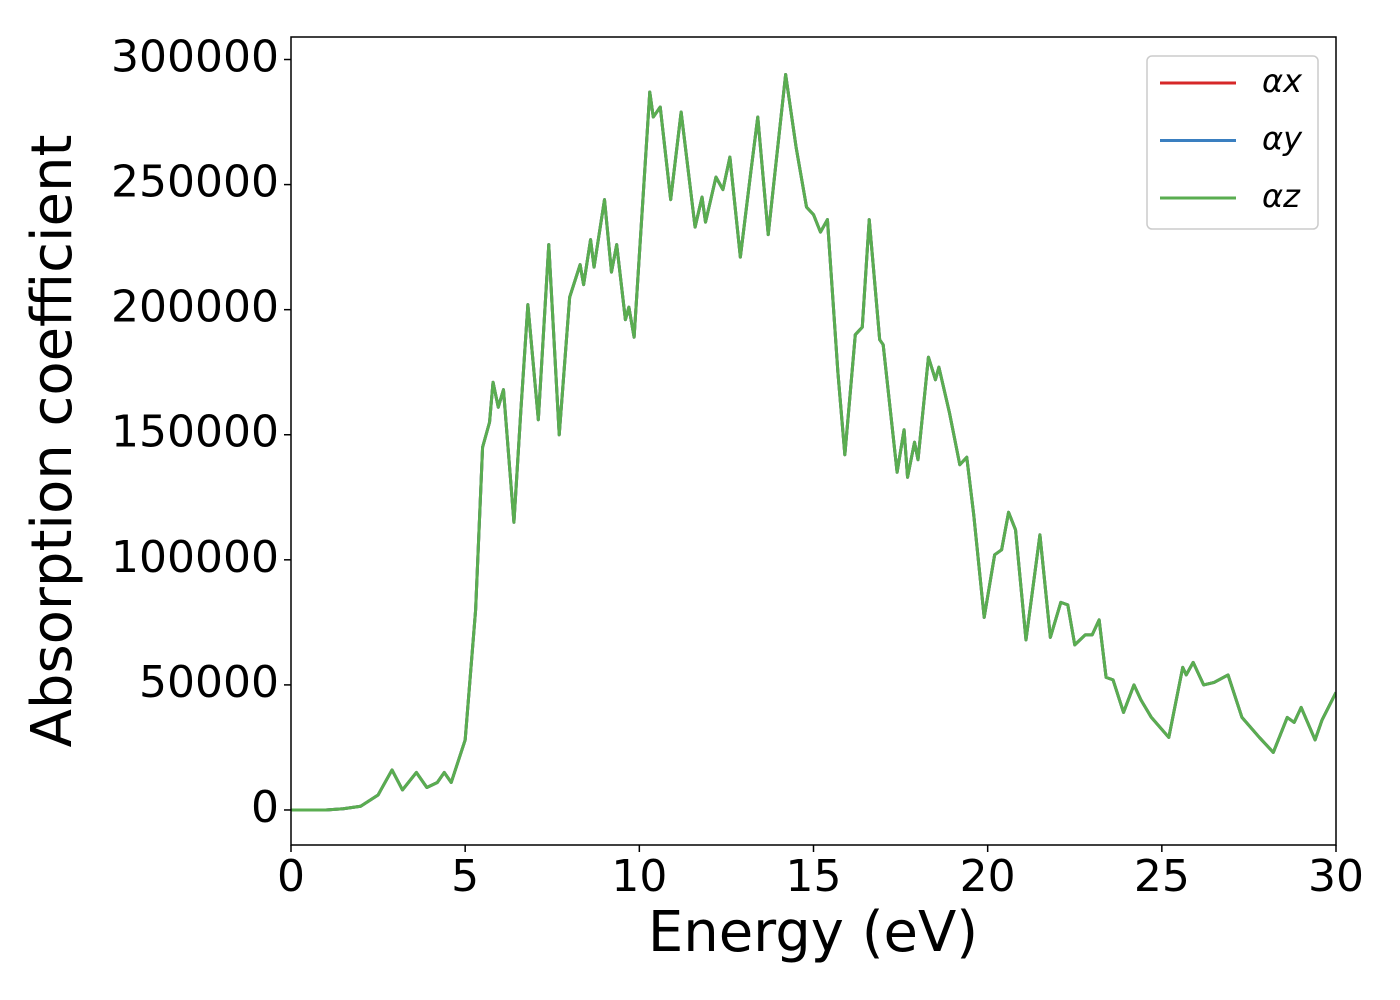 The image size is (1400, 1000). I want to click on legend-label: αx, so click(1282, 81).